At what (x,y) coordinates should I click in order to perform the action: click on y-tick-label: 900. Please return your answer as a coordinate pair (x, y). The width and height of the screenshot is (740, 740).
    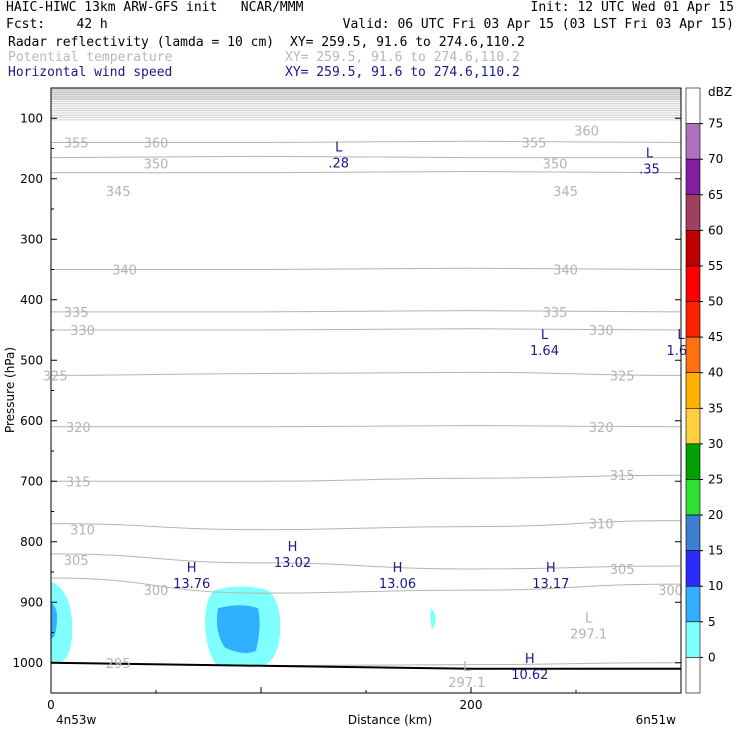
    Looking at the image, I should click on (31, 602).